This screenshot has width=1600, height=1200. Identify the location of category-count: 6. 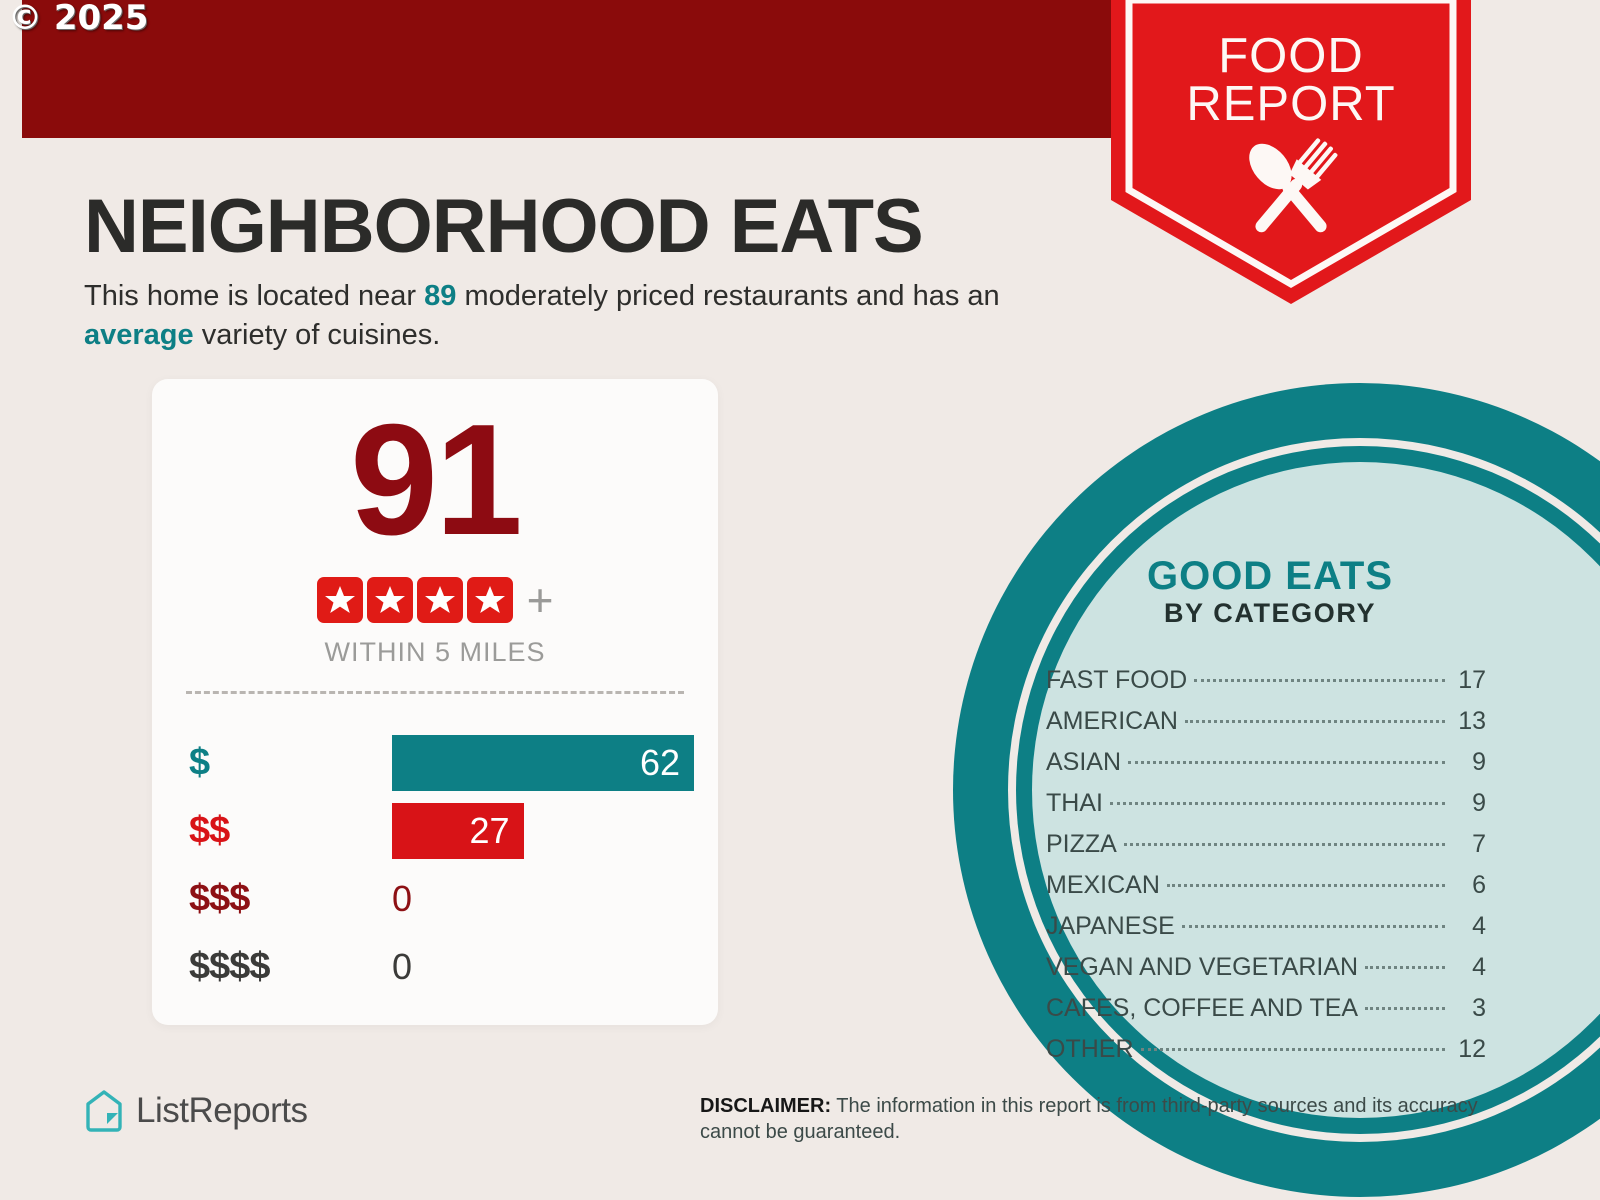
(1479, 885).